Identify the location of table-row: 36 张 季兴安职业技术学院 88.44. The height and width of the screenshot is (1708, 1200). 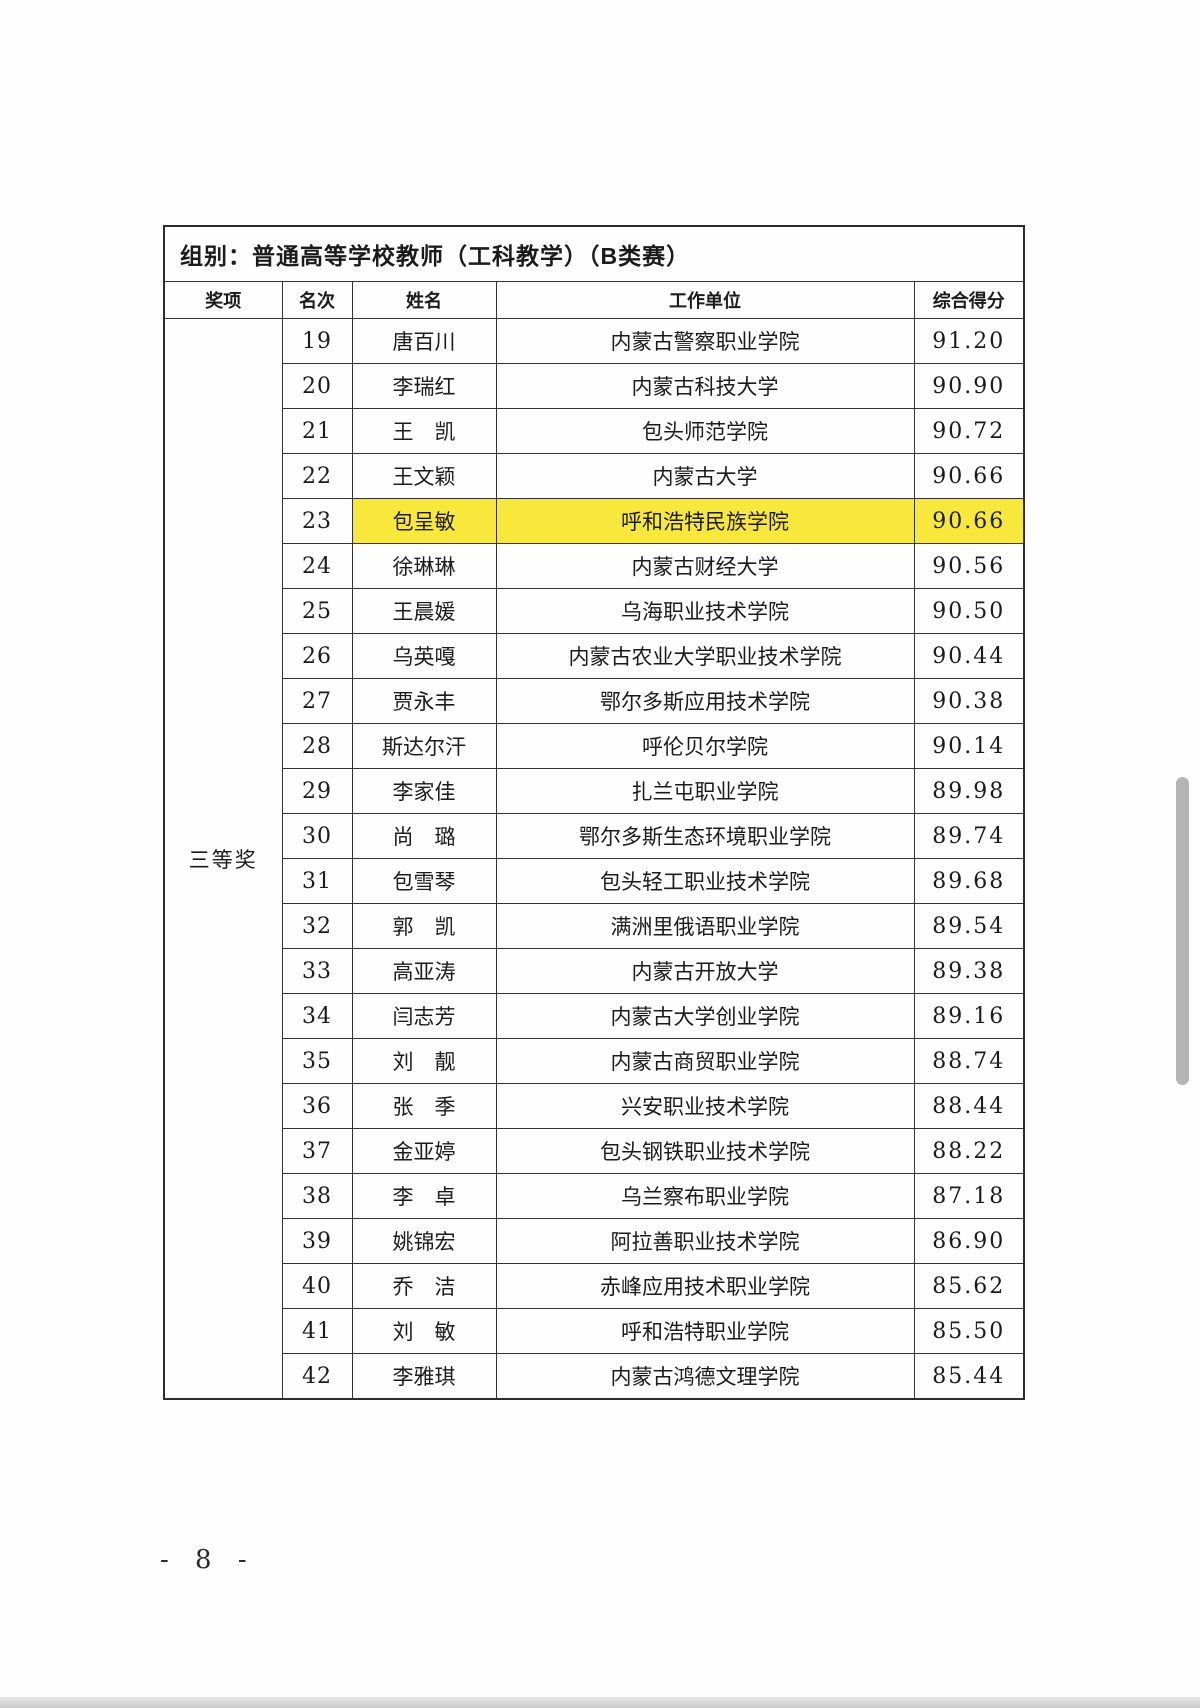
(594, 1106).